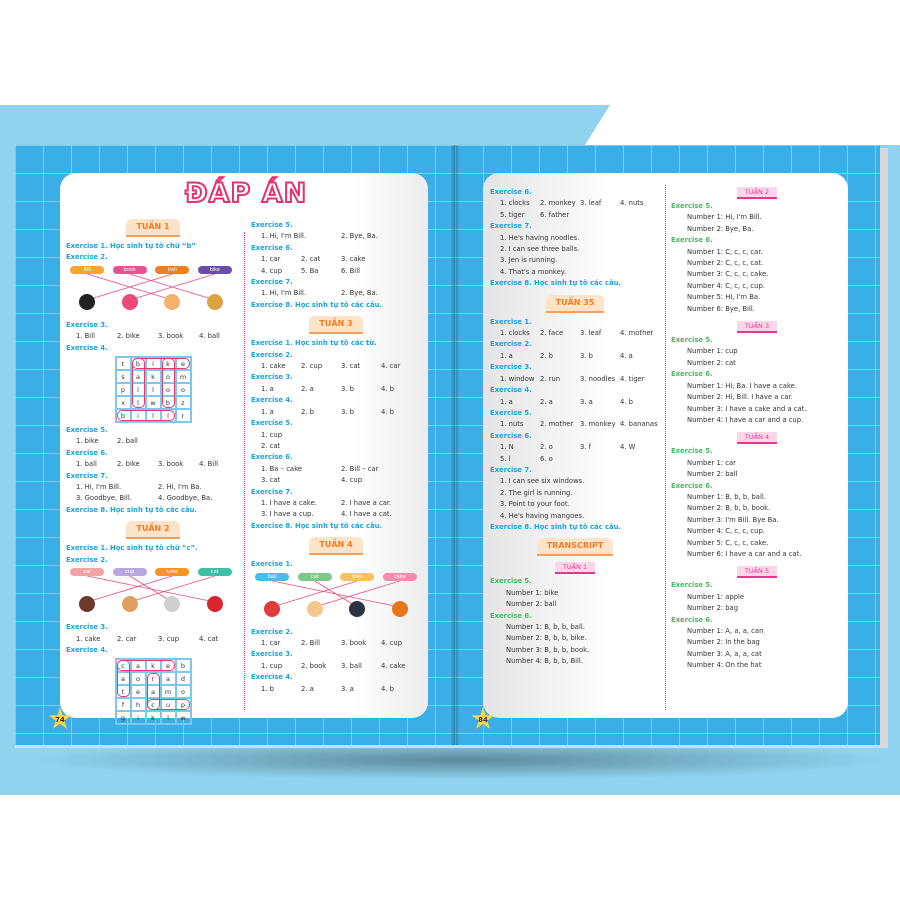 This screenshot has height=900, width=900. I want to click on car-icon, so click(214, 604).